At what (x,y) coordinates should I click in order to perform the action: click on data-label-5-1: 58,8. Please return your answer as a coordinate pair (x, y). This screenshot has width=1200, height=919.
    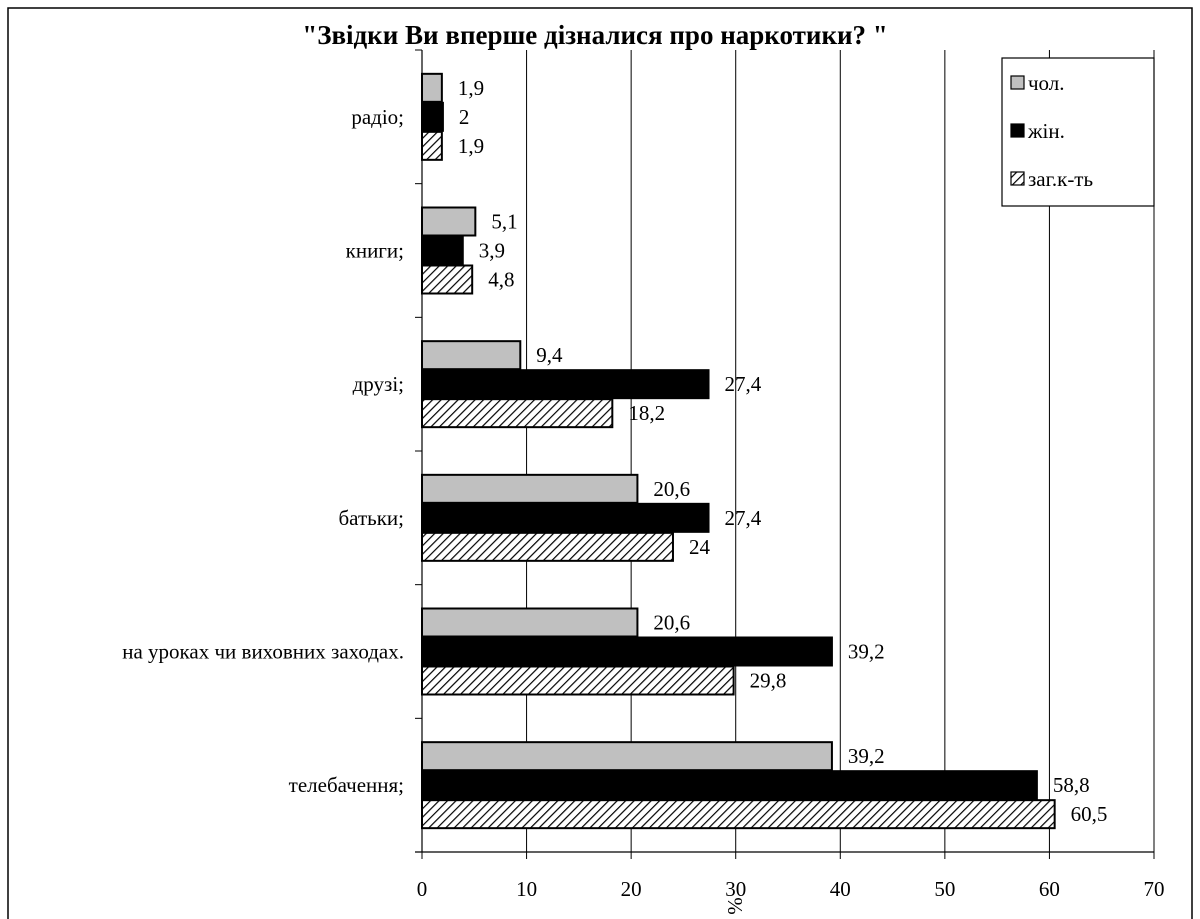
    Looking at the image, I should click on (1071, 785).